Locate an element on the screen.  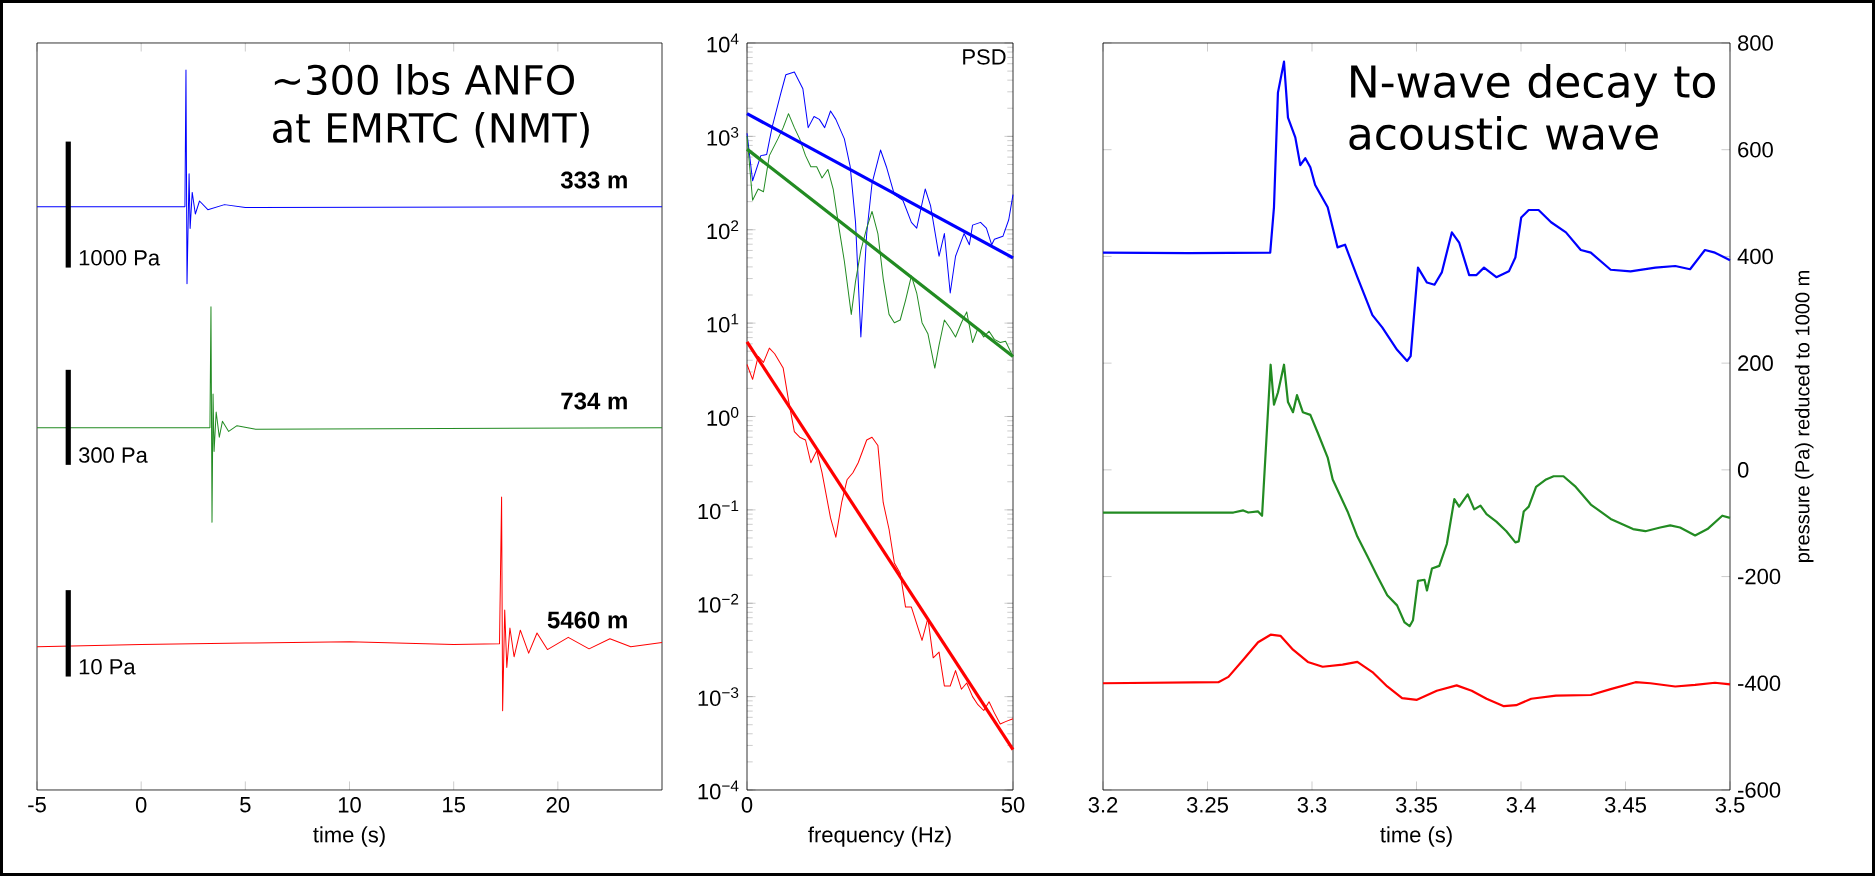
x-tick-label: -5 is located at coordinates (37, 805).